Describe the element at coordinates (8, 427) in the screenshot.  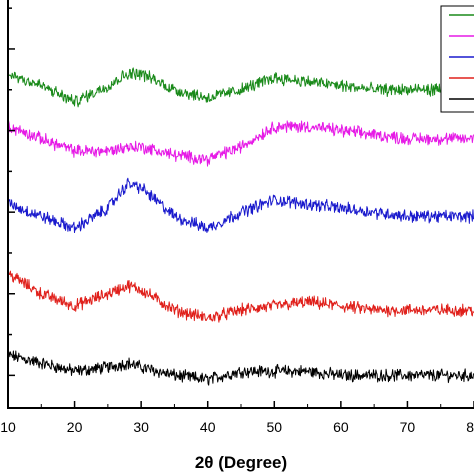
I see `x-tick-label: 10` at that location.